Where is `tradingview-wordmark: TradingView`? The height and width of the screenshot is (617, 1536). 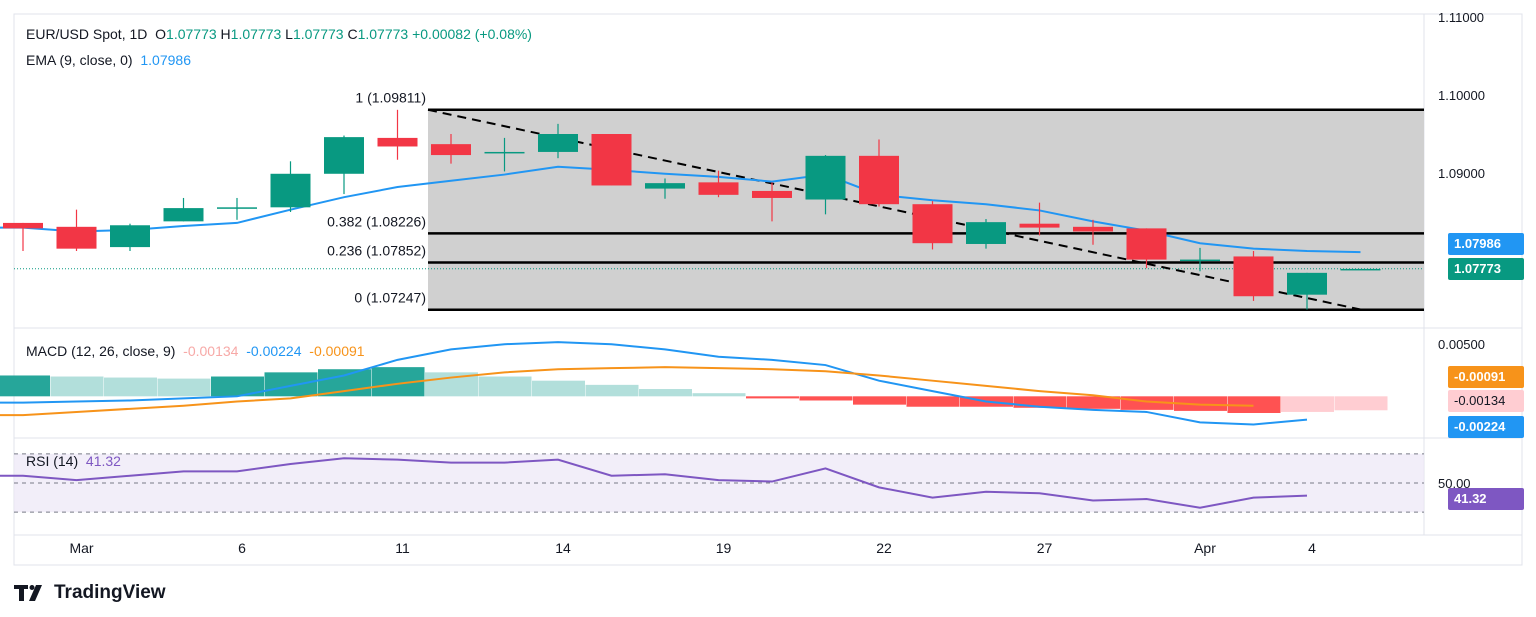
tradingview-wordmark: TradingView is located at coordinates (110, 592).